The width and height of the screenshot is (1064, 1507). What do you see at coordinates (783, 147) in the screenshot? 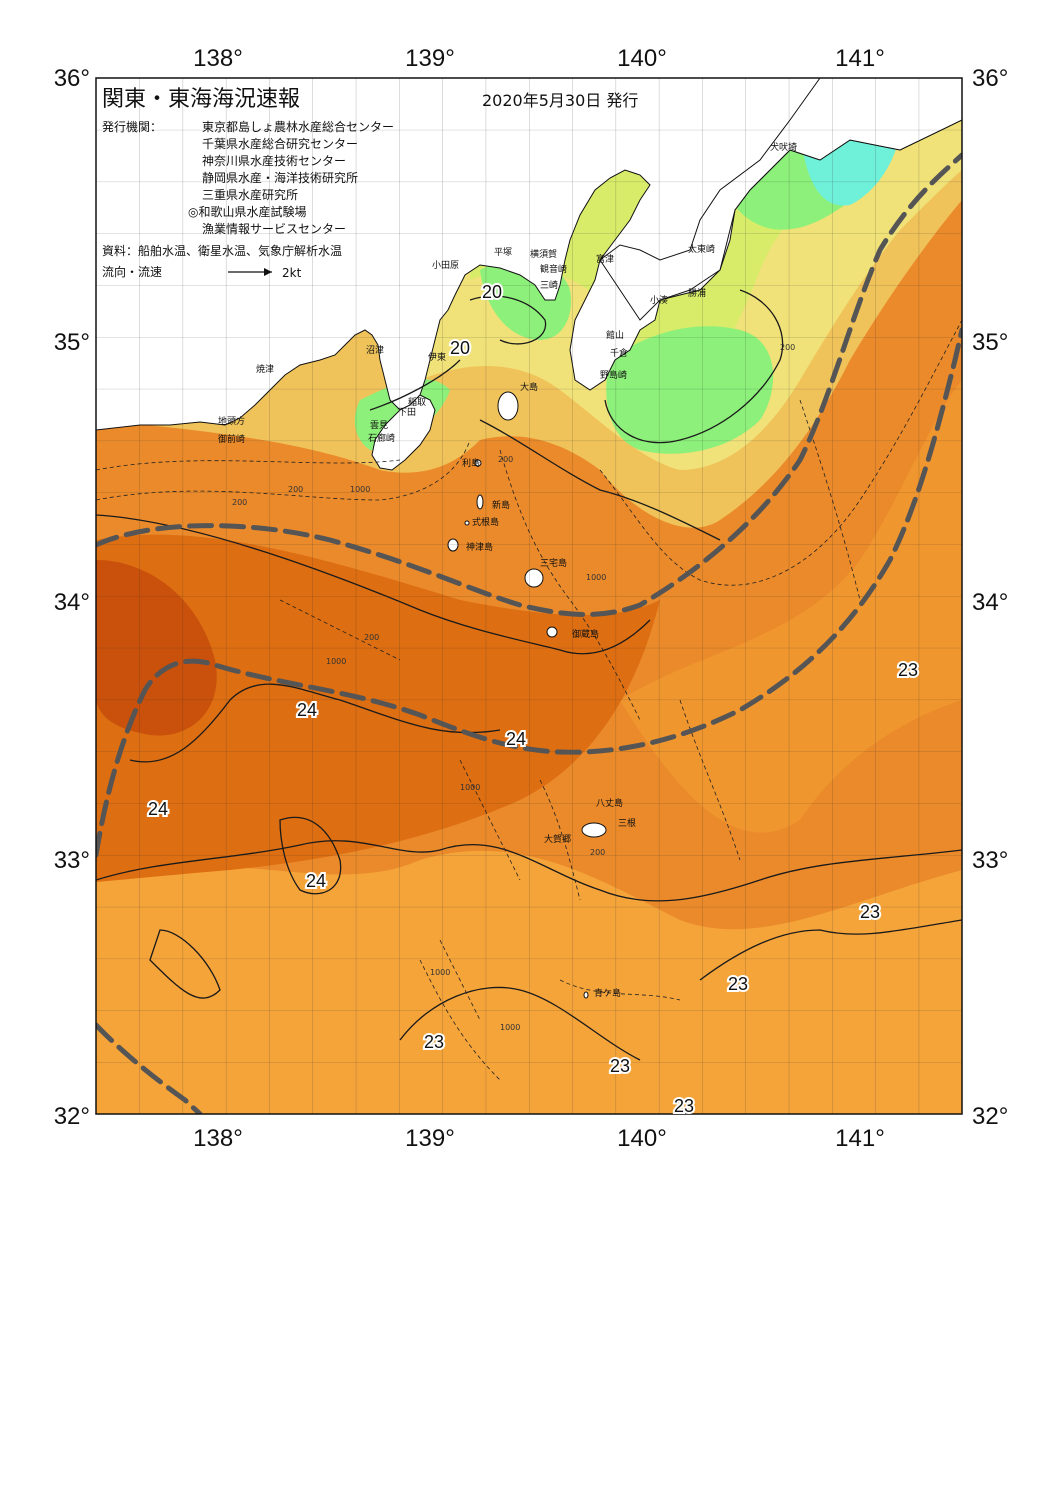
I see `place-label: 犬吠埼` at bounding box center [783, 147].